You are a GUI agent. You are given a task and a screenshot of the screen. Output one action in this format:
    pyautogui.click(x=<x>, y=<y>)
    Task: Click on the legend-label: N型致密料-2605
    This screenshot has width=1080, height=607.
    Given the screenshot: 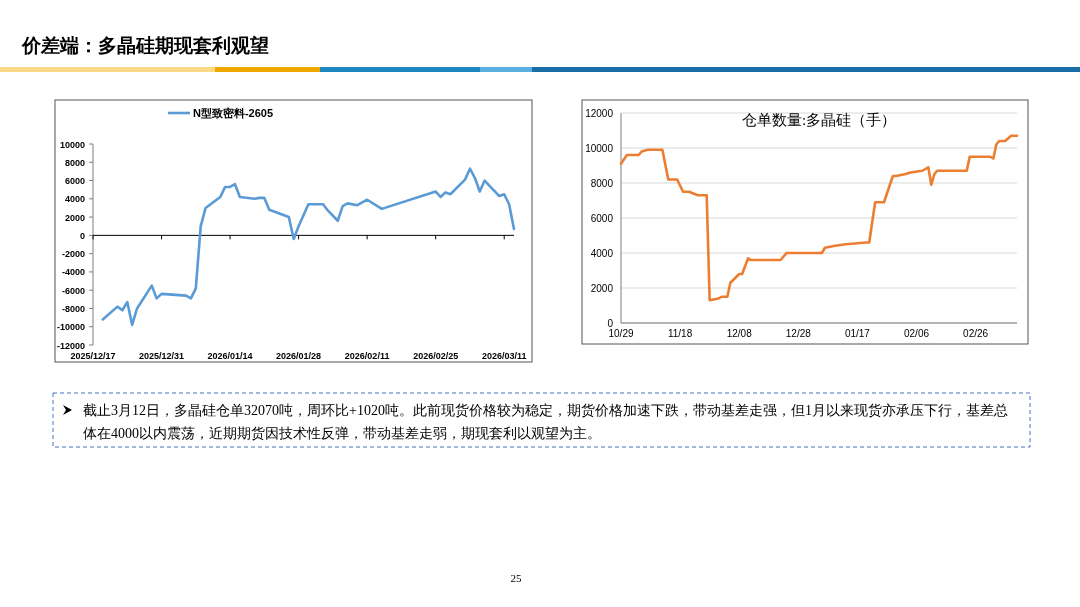 What is the action you would take?
    pyautogui.click(x=233, y=113)
    